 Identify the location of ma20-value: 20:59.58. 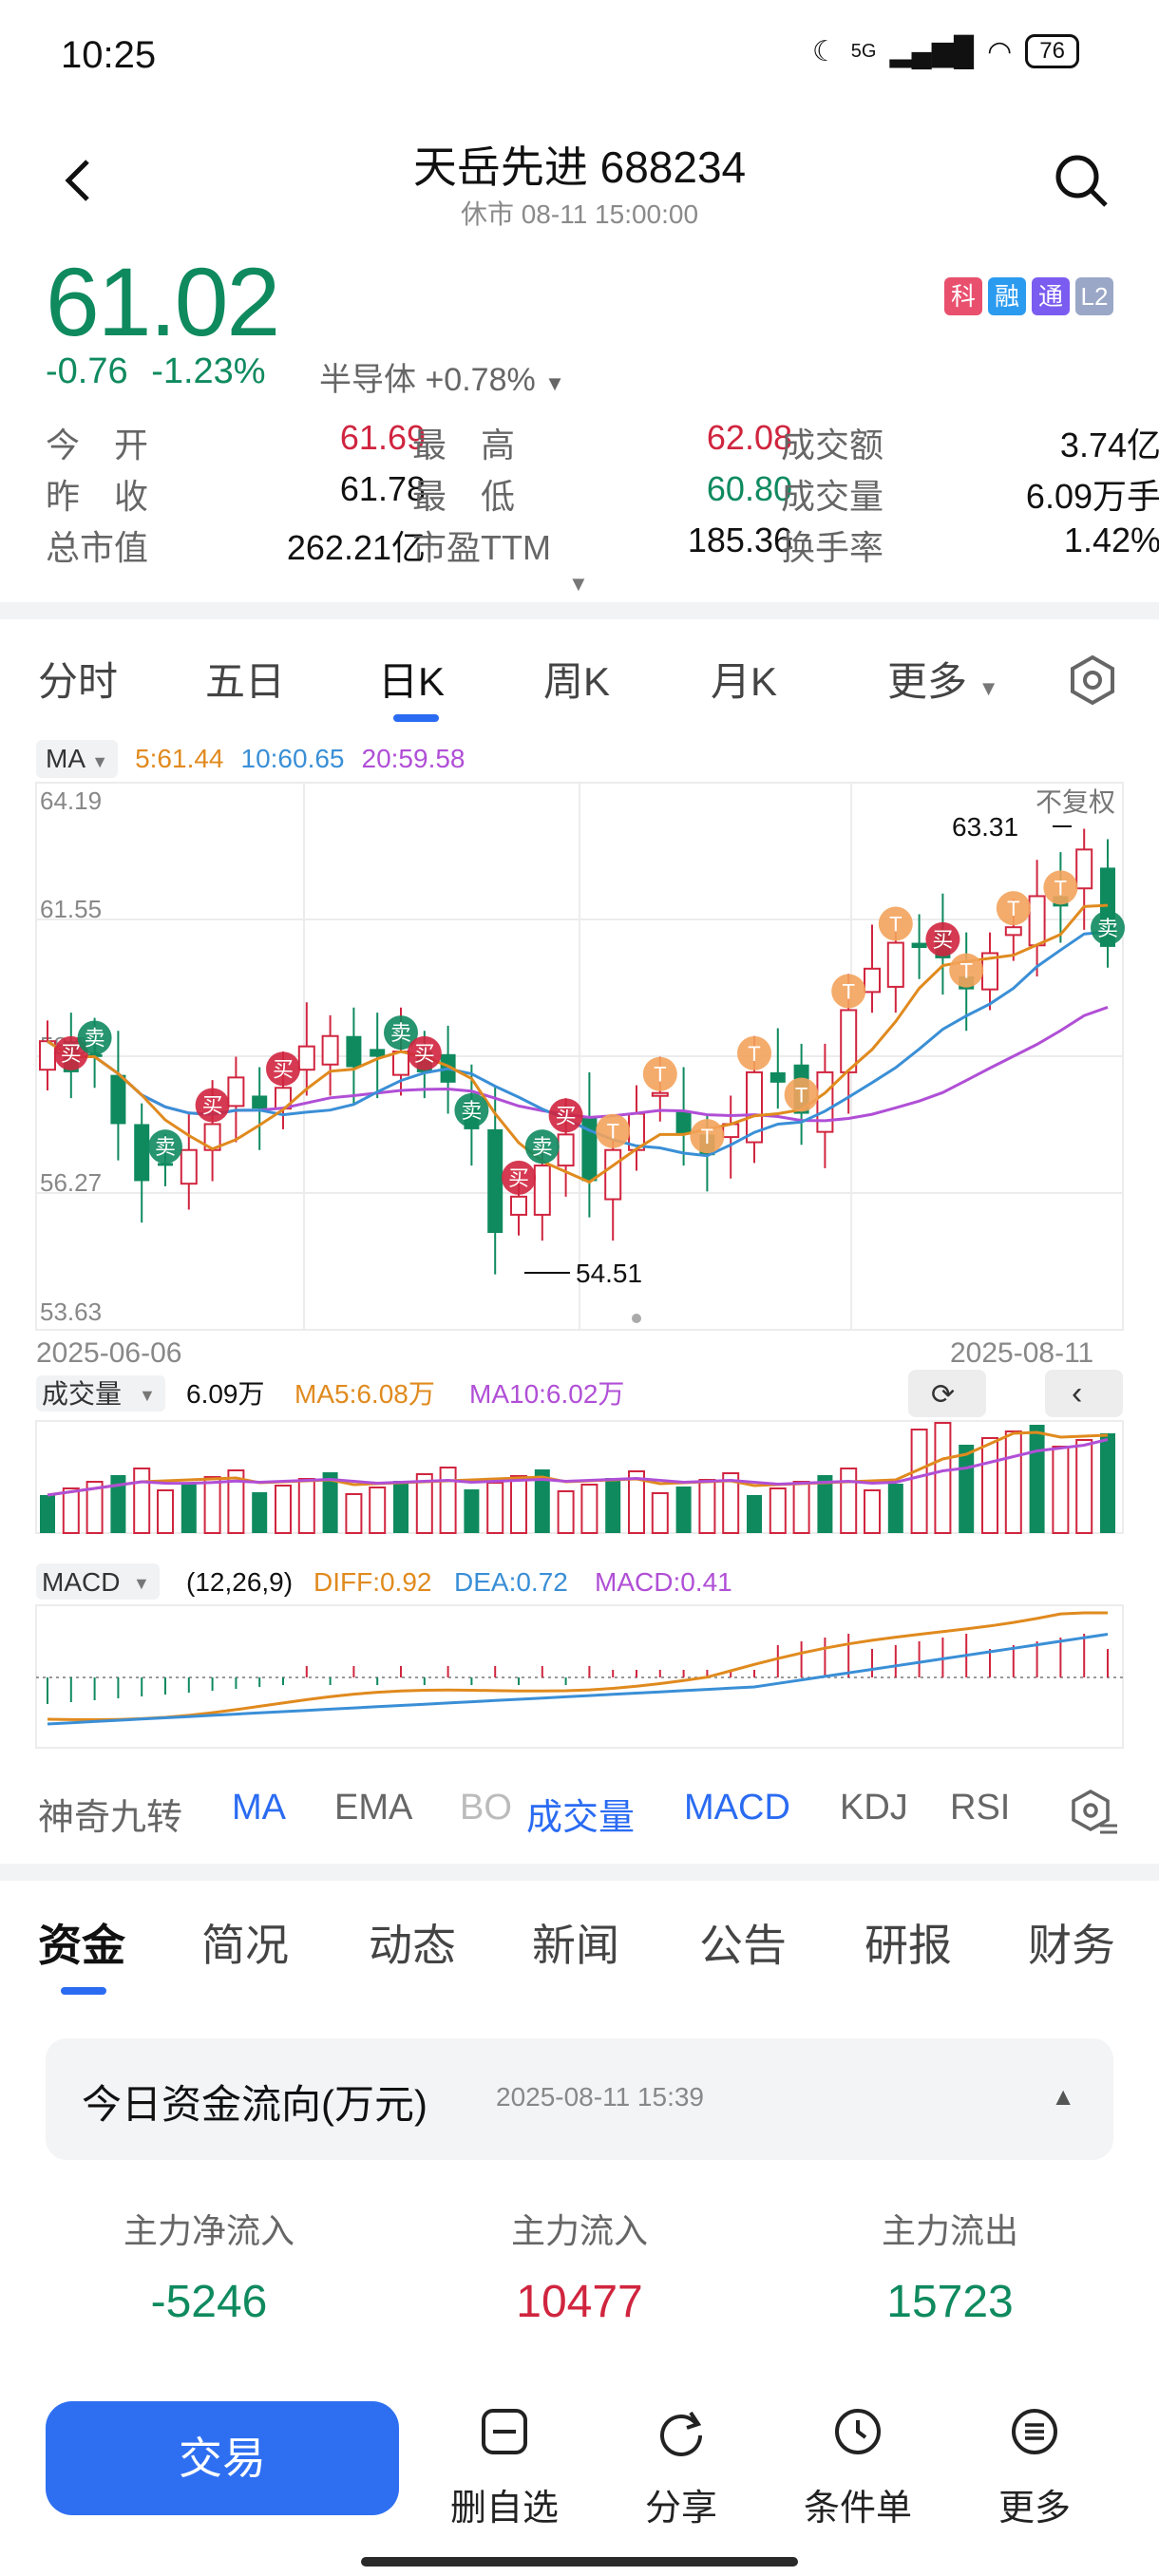
(413, 758).